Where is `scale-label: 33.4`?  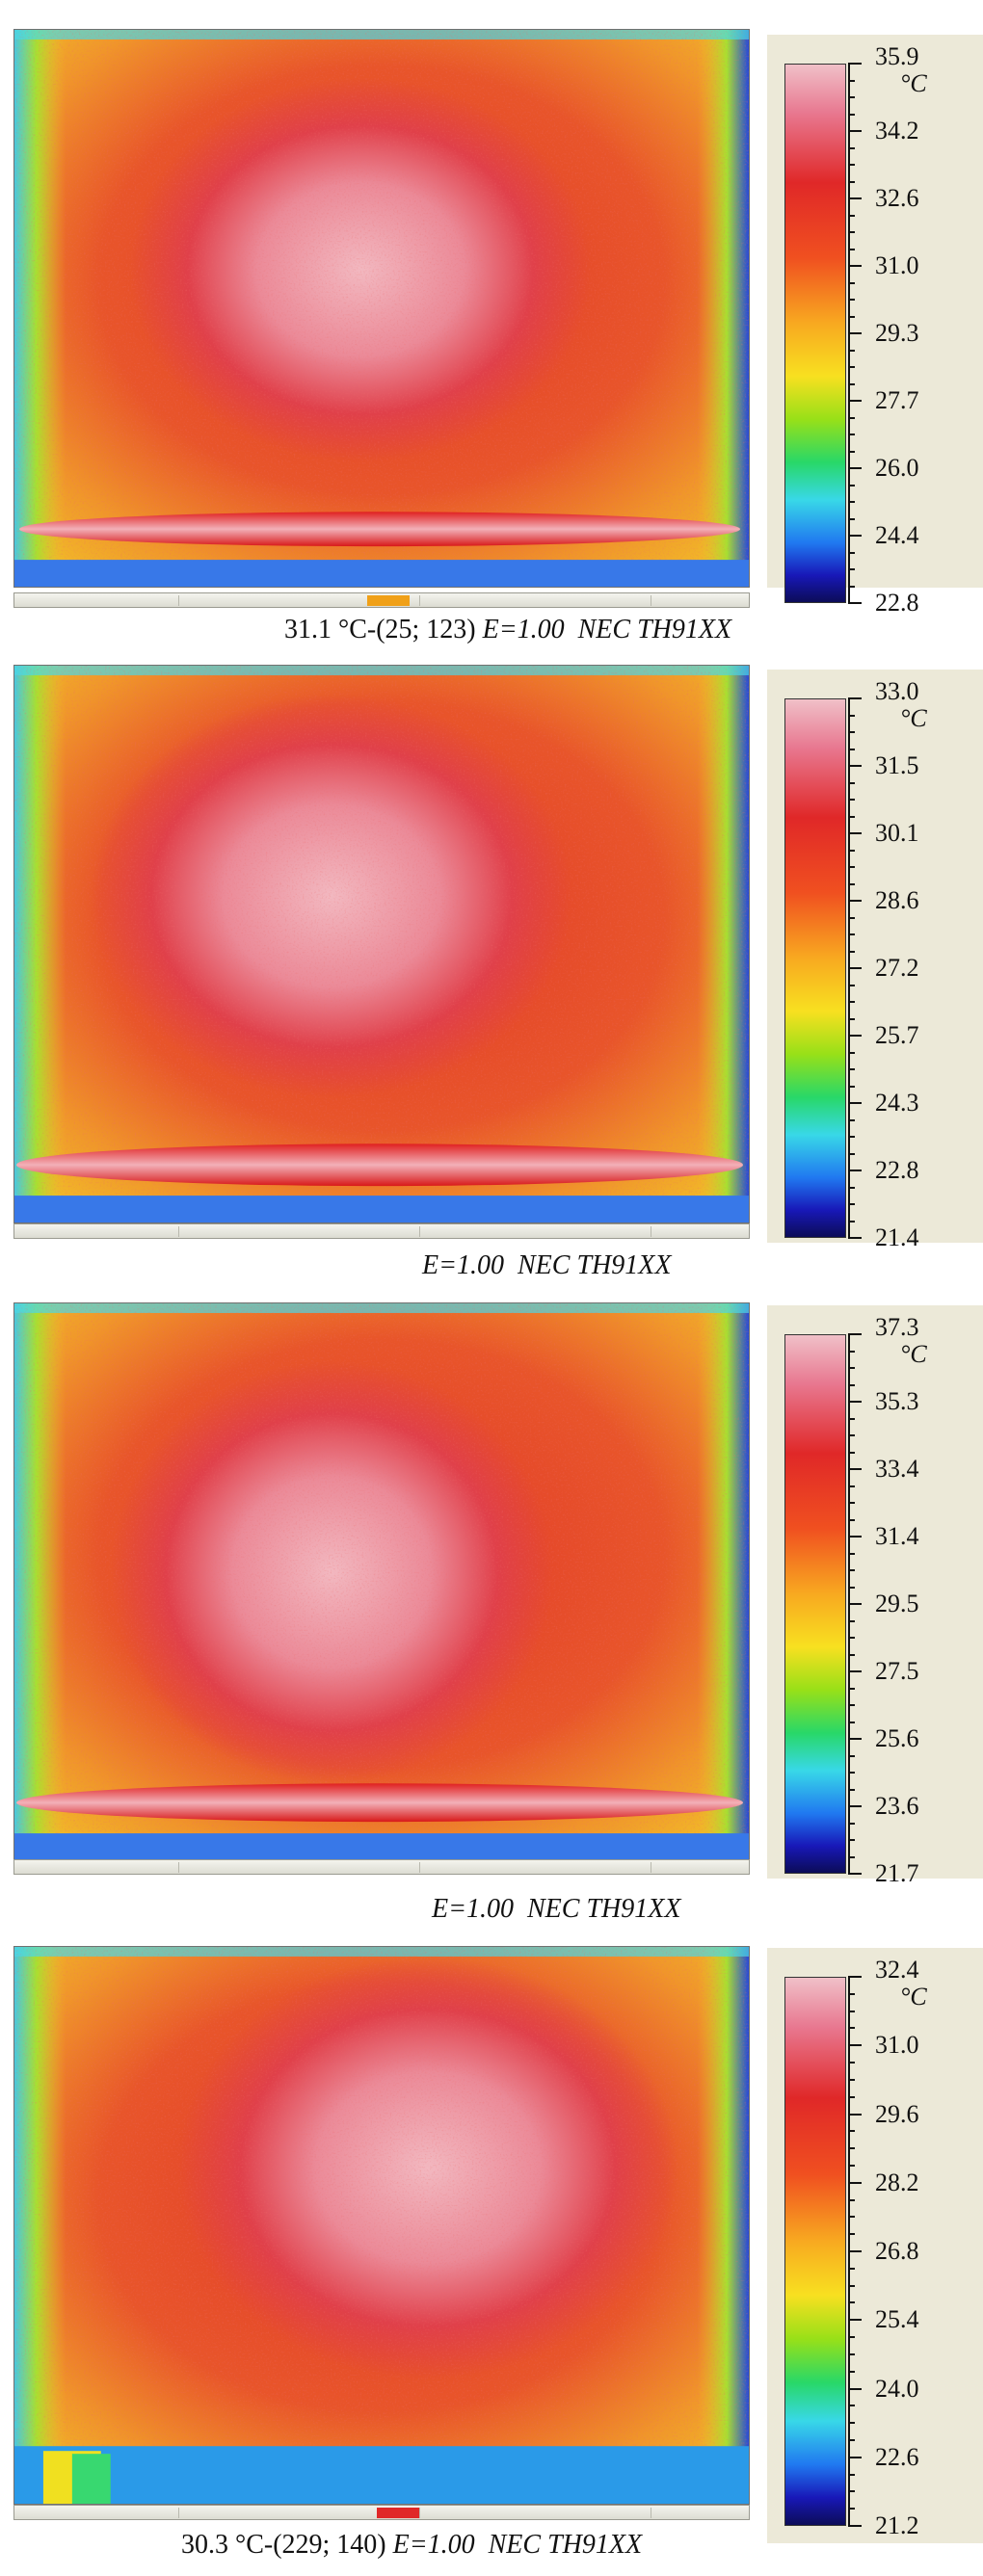 scale-label: 33.4 is located at coordinates (897, 1469).